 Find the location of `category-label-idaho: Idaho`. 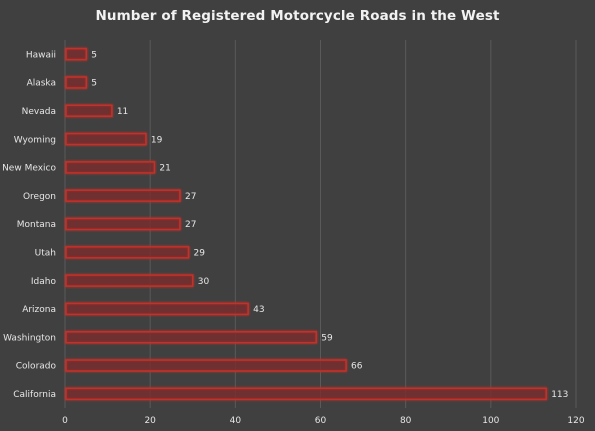

category-label-idaho: Idaho is located at coordinates (44, 282).